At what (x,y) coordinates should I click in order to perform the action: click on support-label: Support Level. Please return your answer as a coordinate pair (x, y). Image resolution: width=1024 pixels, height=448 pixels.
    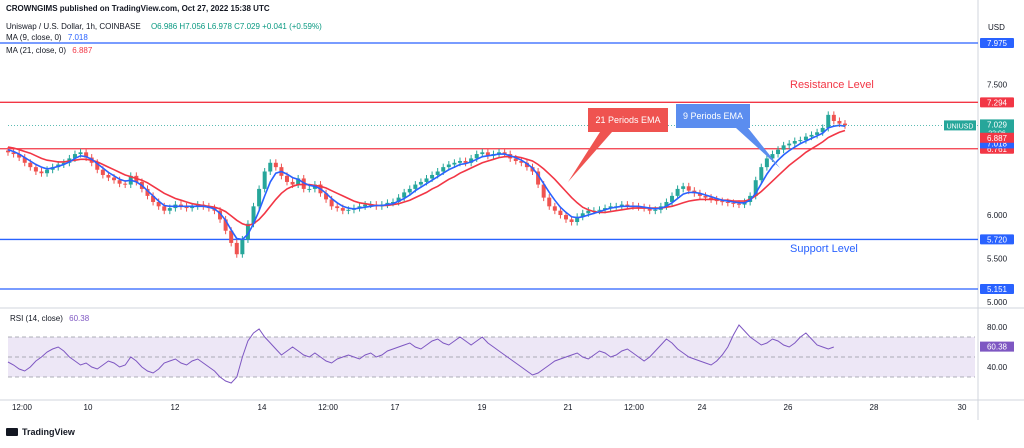
    Looking at the image, I should click on (824, 249).